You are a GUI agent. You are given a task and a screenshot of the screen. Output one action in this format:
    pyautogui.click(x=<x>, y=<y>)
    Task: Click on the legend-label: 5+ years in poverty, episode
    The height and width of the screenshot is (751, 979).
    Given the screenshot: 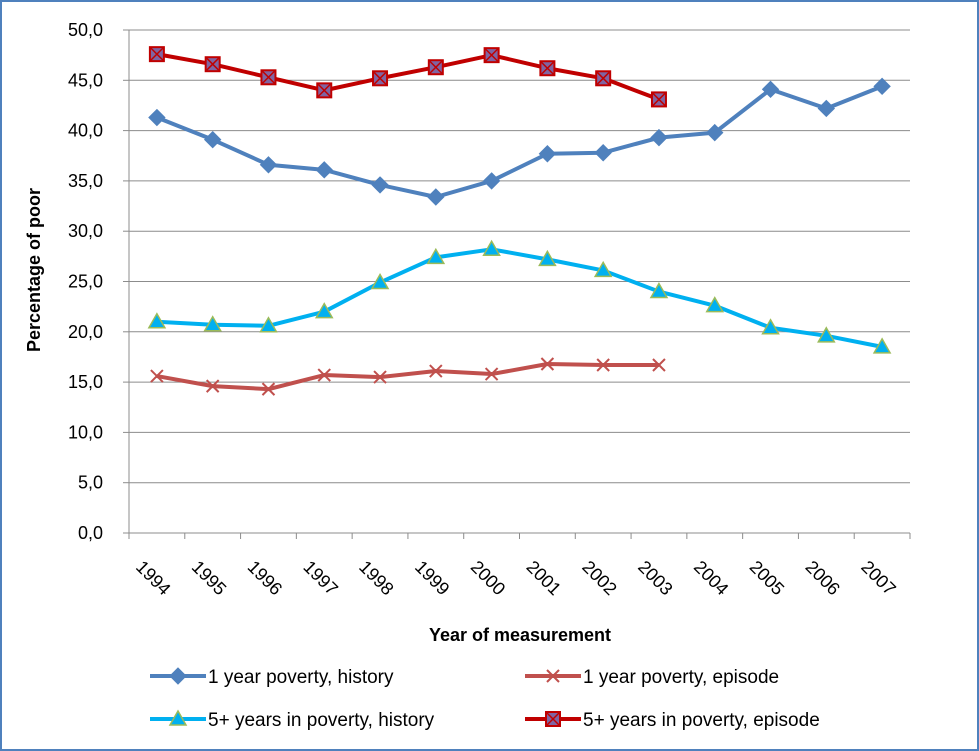 What is the action you would take?
    pyautogui.click(x=701, y=720)
    